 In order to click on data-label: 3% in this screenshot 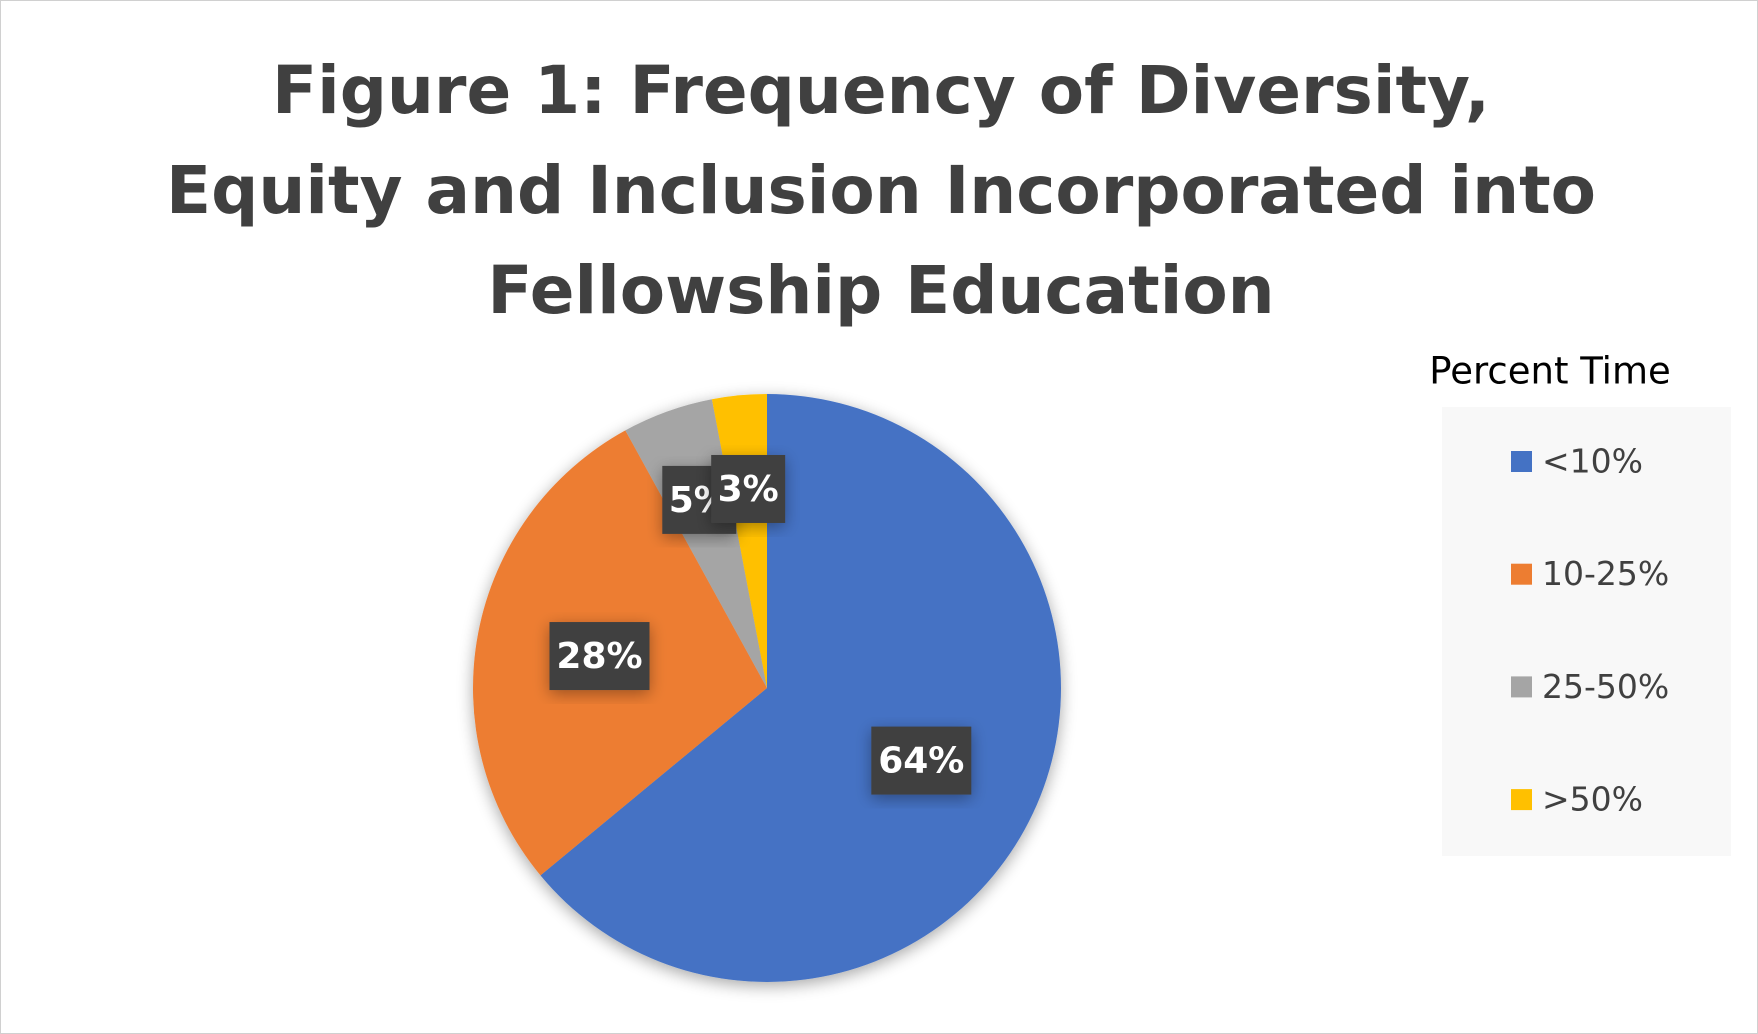, I will do `click(748, 489)`.